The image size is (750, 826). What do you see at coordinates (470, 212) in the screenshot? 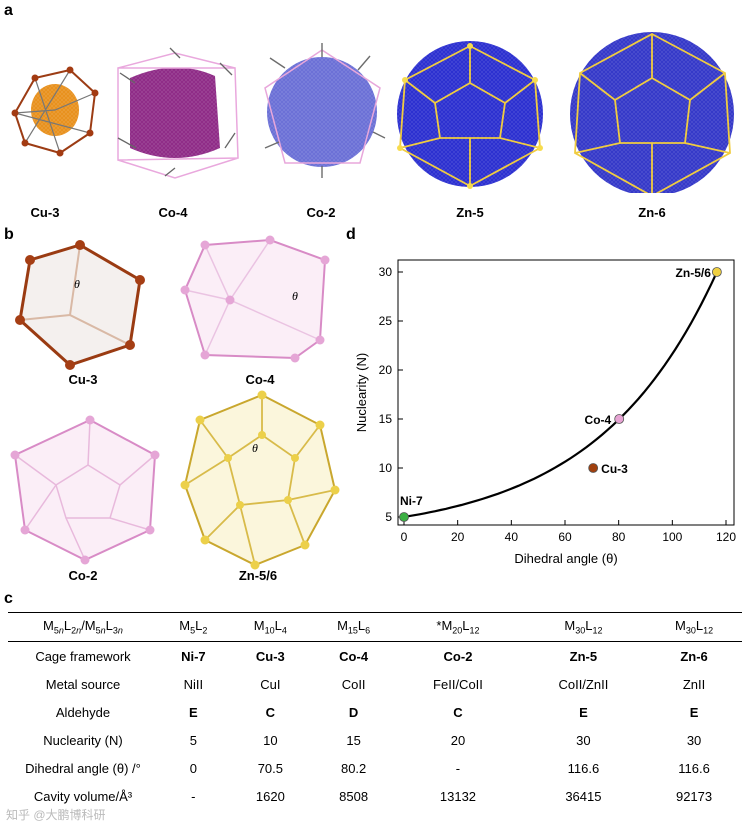
I see `cage-label-zn5: Zn-5` at bounding box center [470, 212].